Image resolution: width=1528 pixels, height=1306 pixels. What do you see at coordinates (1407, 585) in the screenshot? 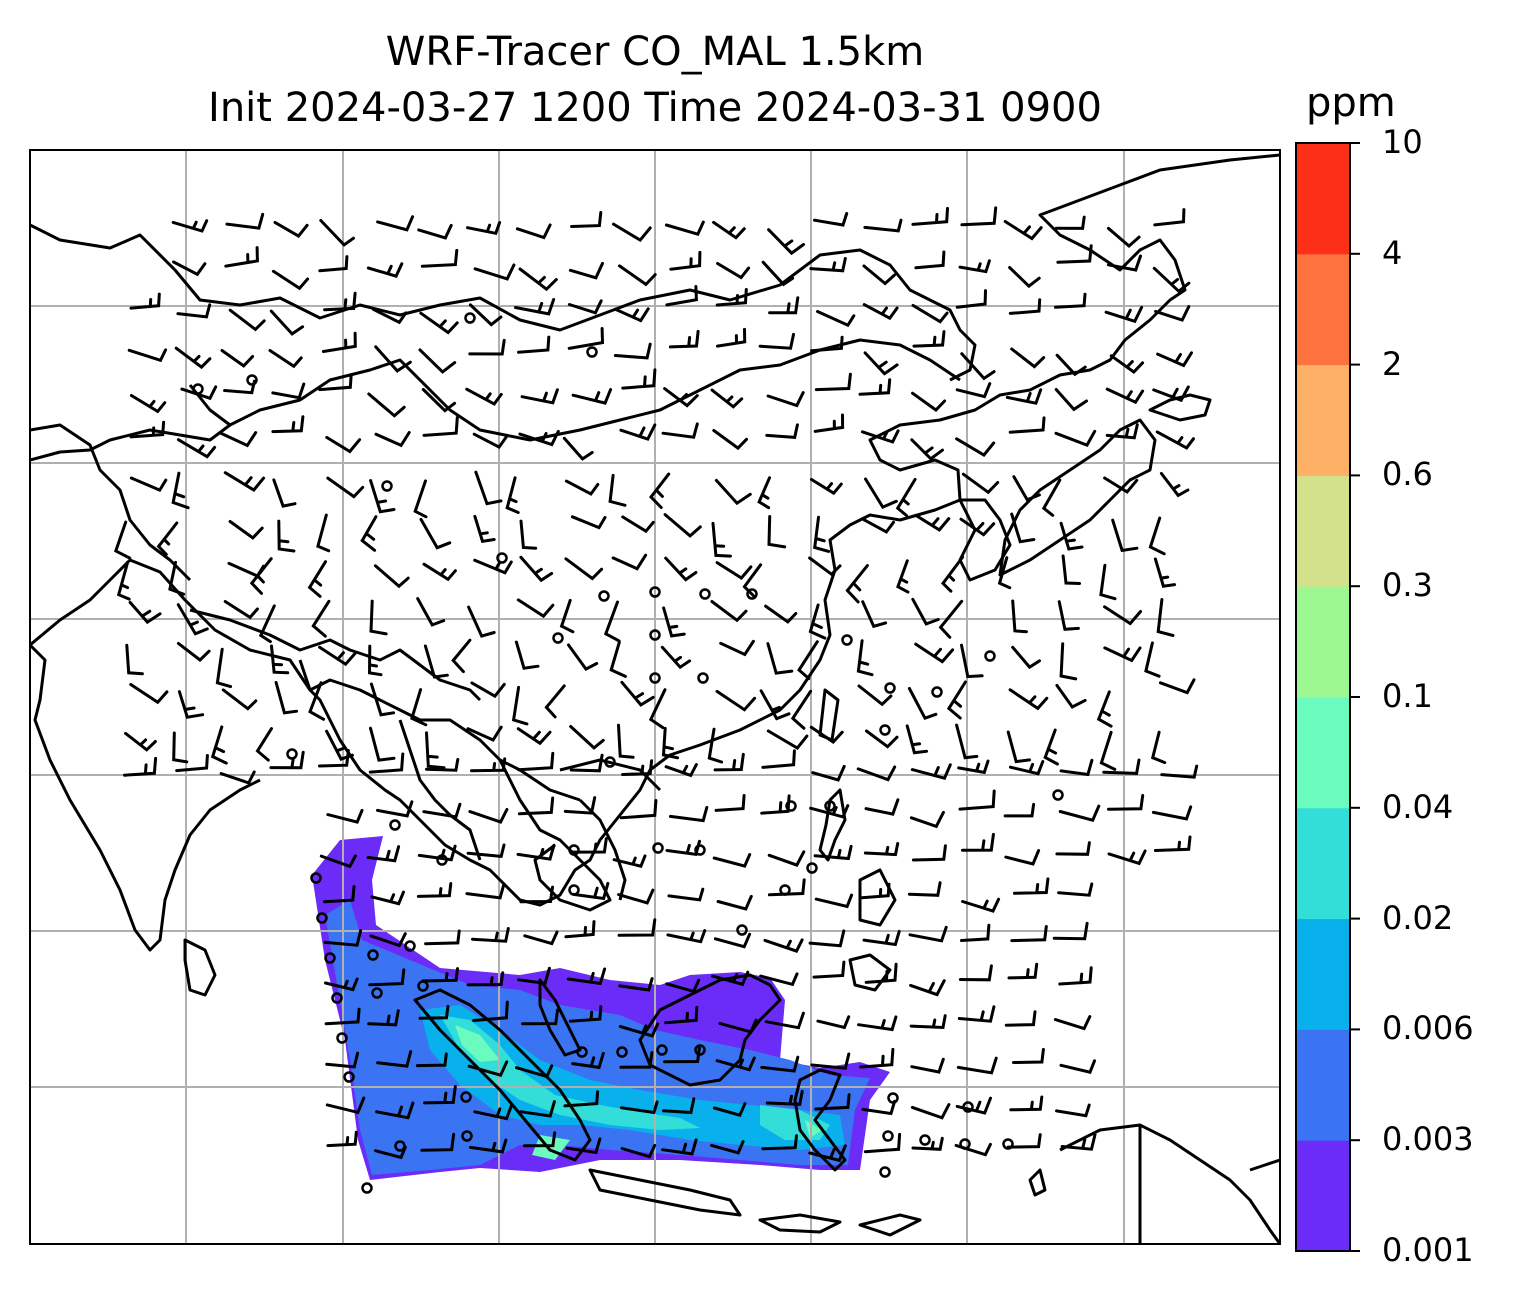
I see `colorbar-tick-label: 0.3` at bounding box center [1407, 585].